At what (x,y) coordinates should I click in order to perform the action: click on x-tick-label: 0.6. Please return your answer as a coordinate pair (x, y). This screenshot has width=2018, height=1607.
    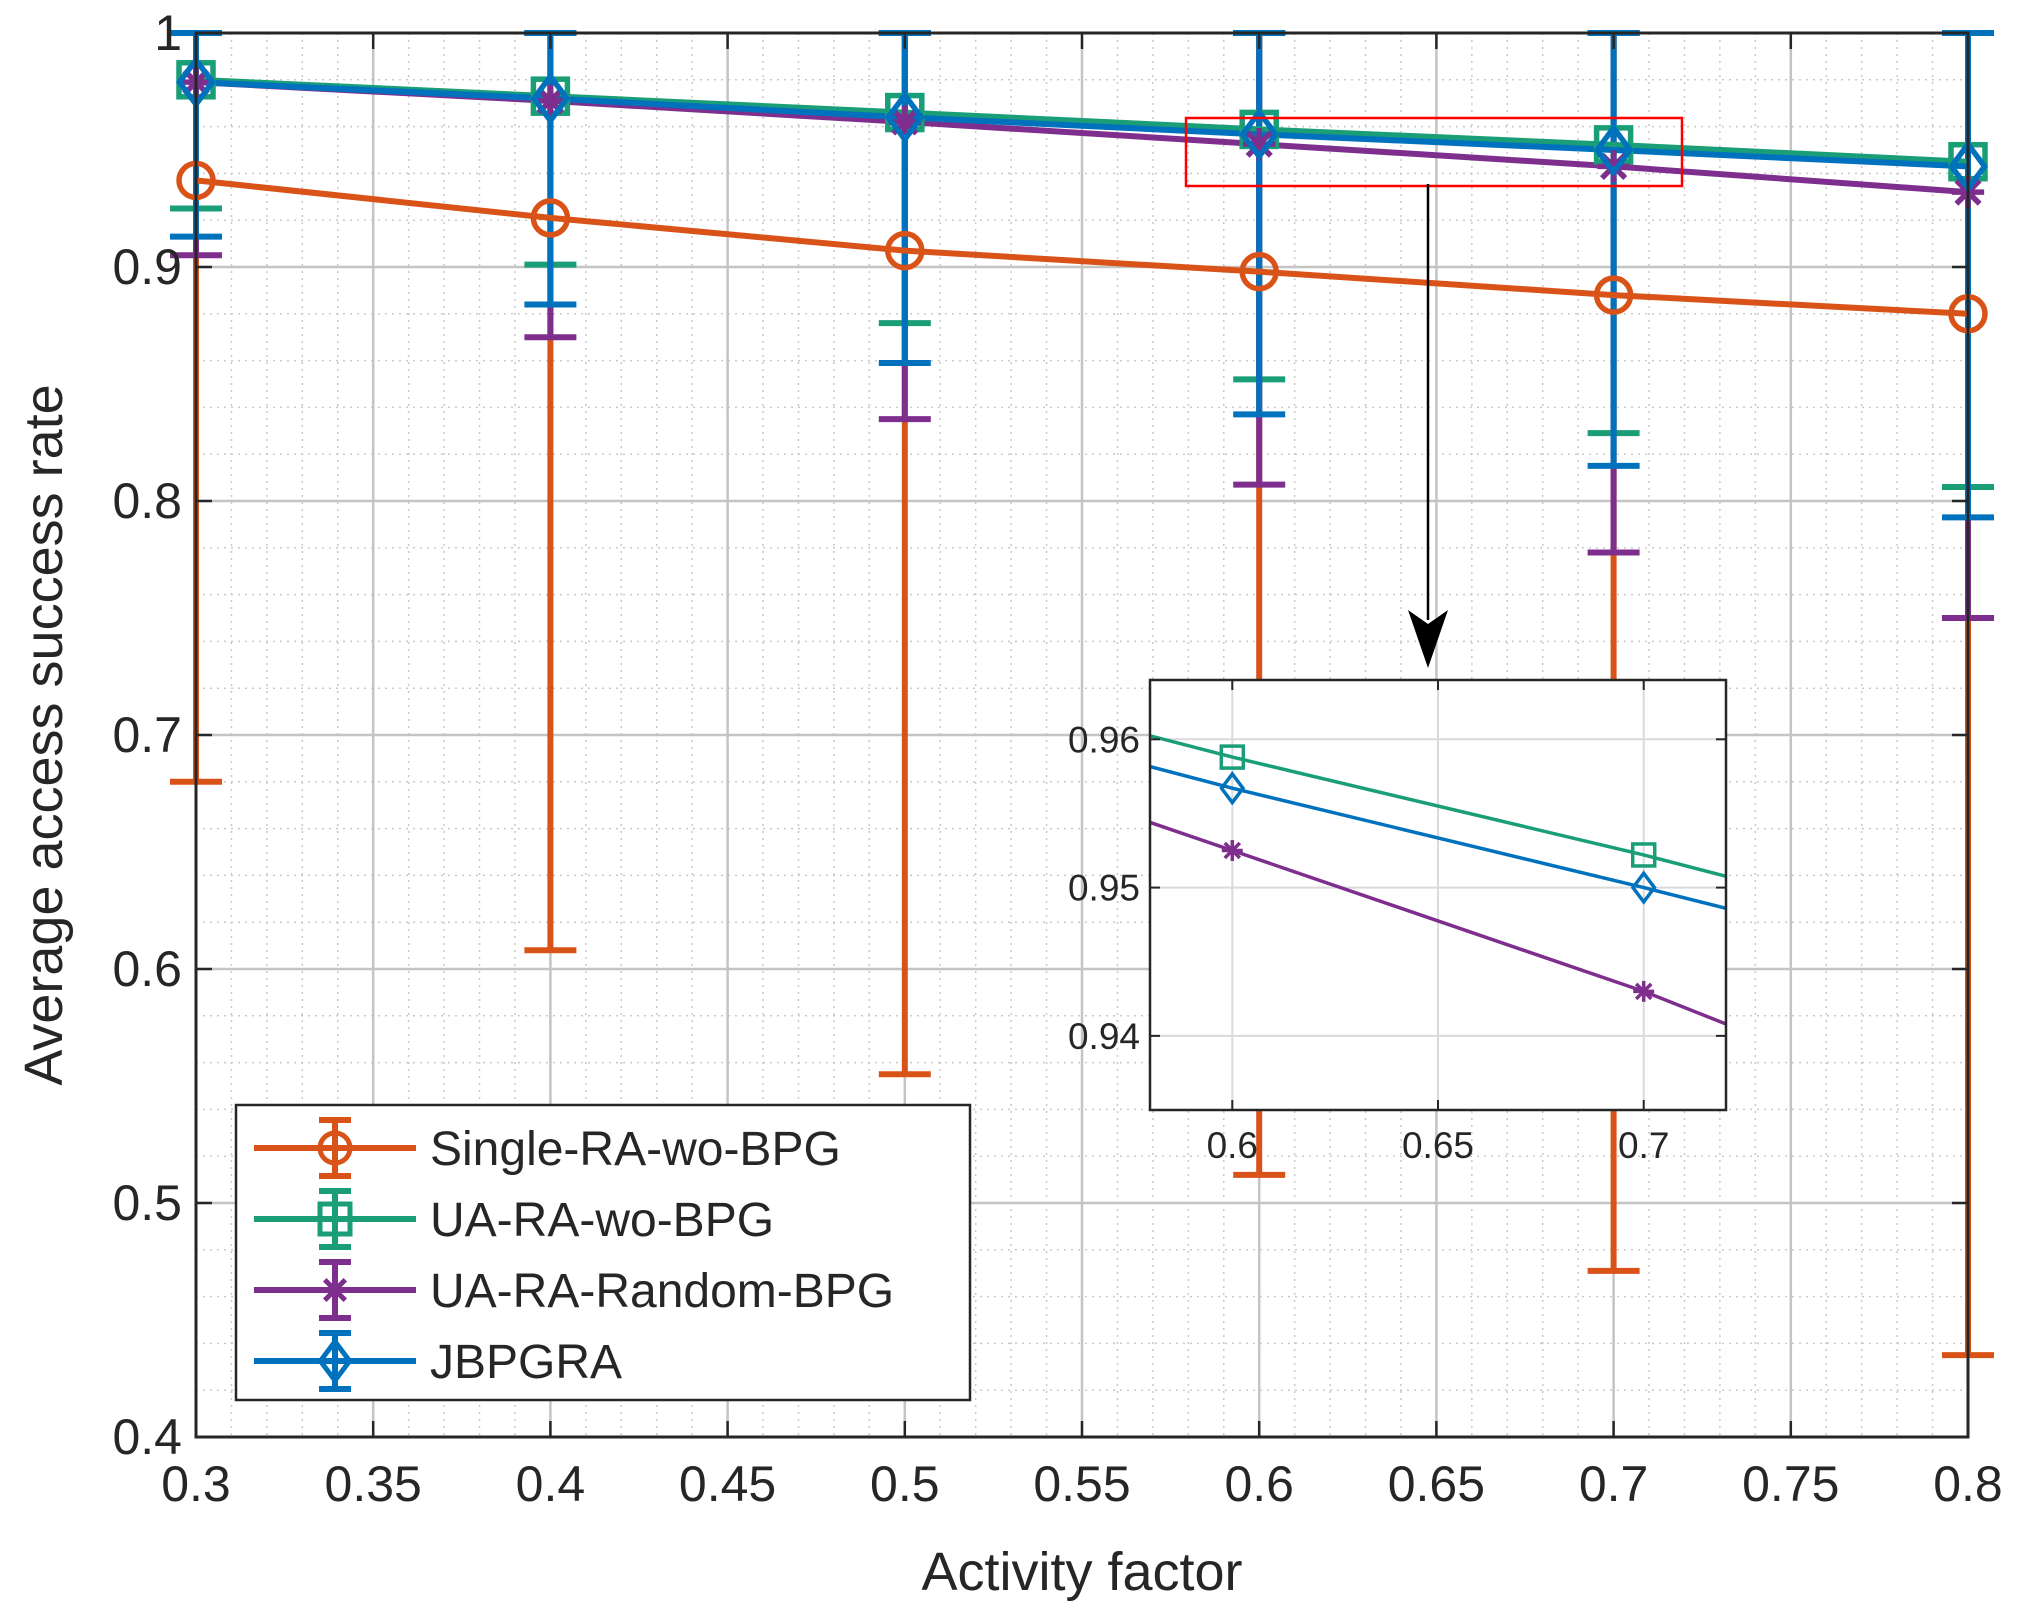
    Looking at the image, I should click on (1259, 1484).